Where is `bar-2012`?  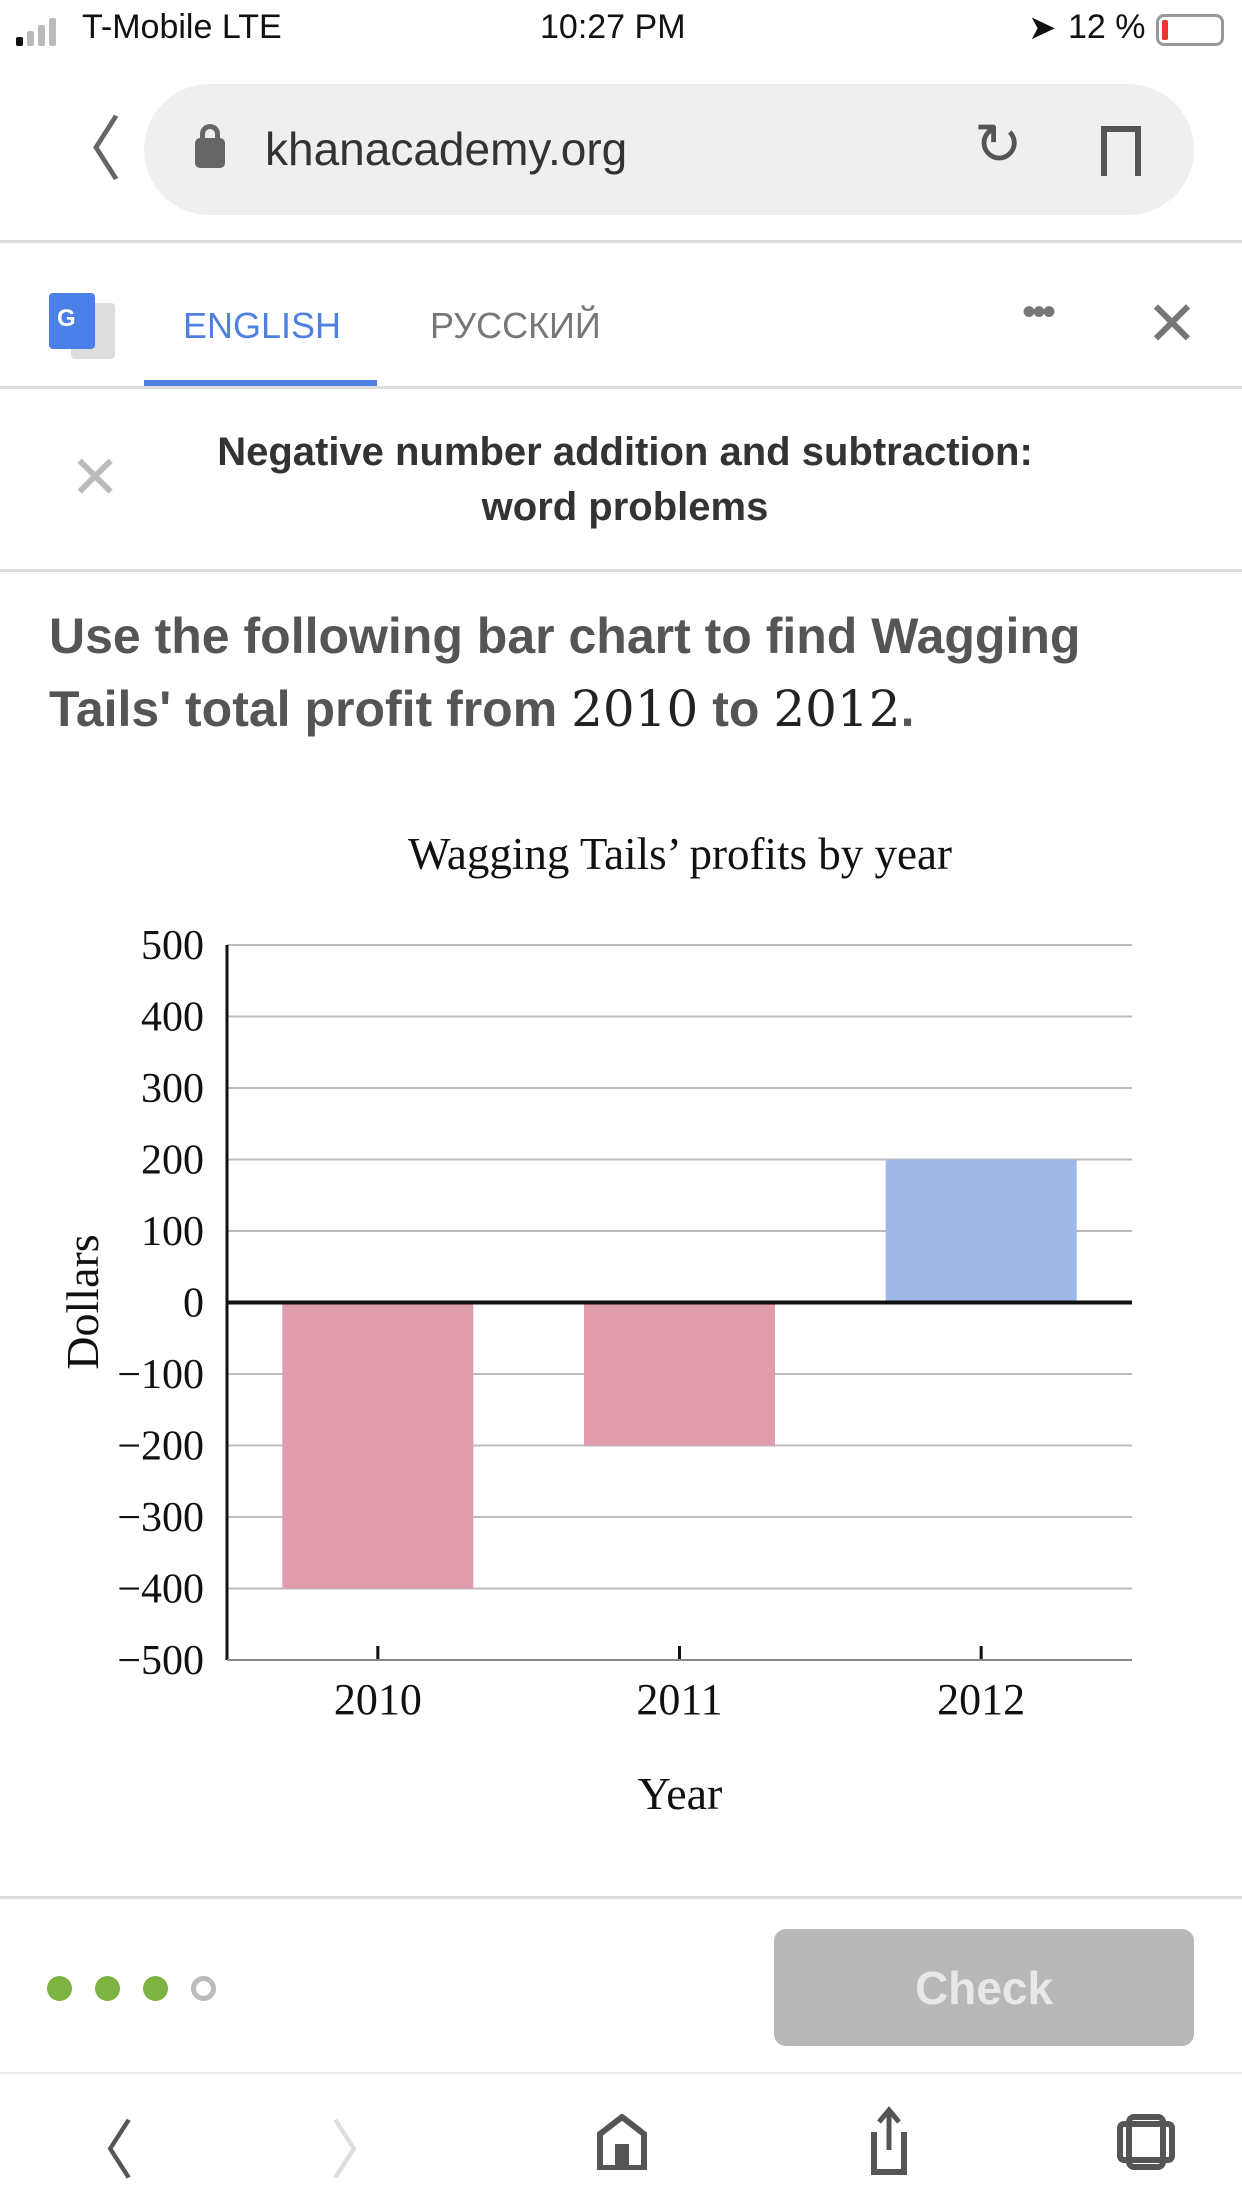
bar-2012 is located at coordinates (981, 1231).